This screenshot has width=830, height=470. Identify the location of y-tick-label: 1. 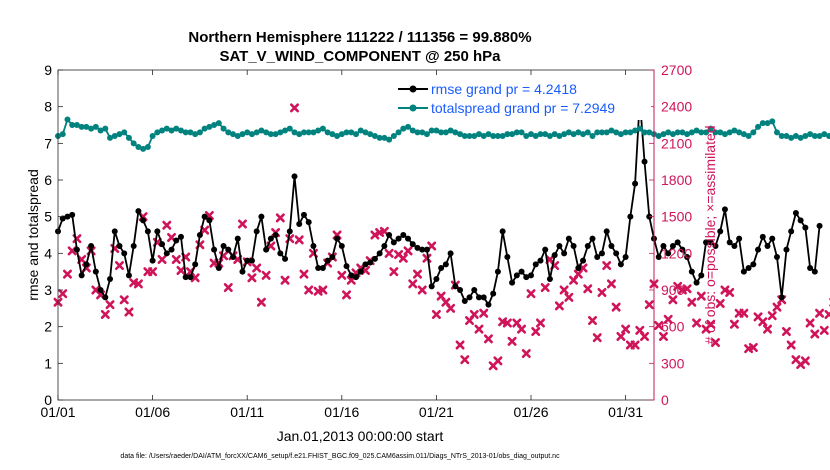
(48, 363).